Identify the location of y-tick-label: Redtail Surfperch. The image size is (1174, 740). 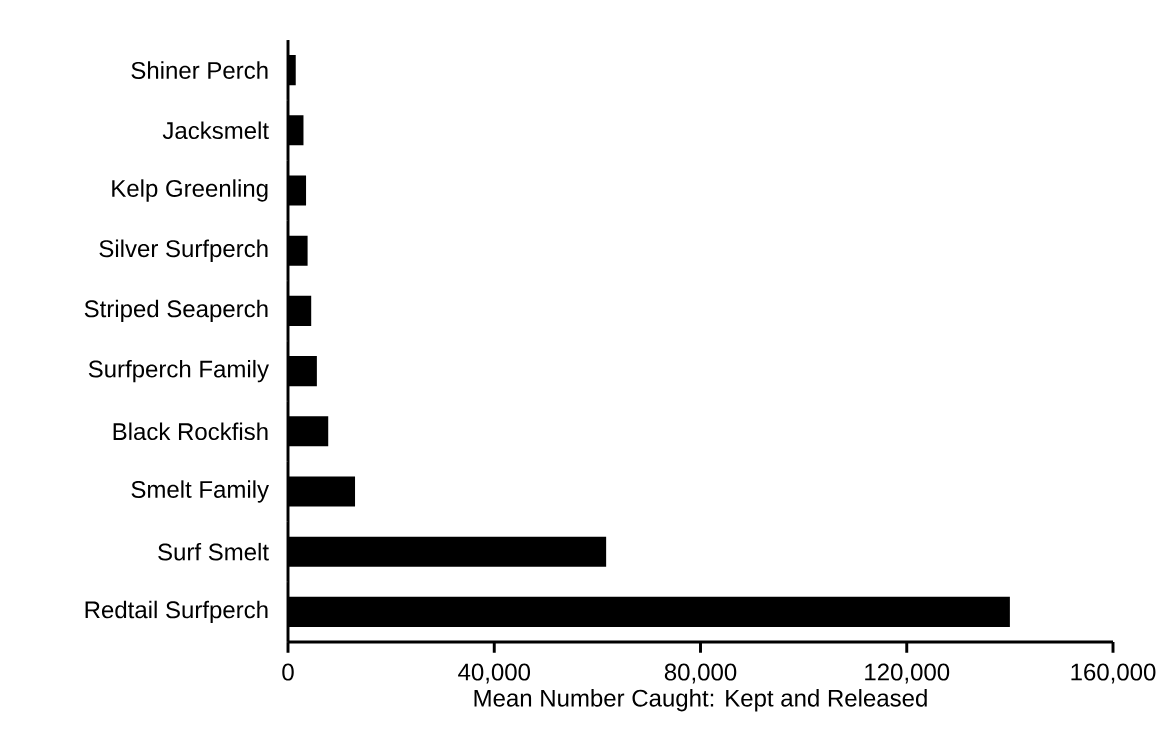
(176, 612).